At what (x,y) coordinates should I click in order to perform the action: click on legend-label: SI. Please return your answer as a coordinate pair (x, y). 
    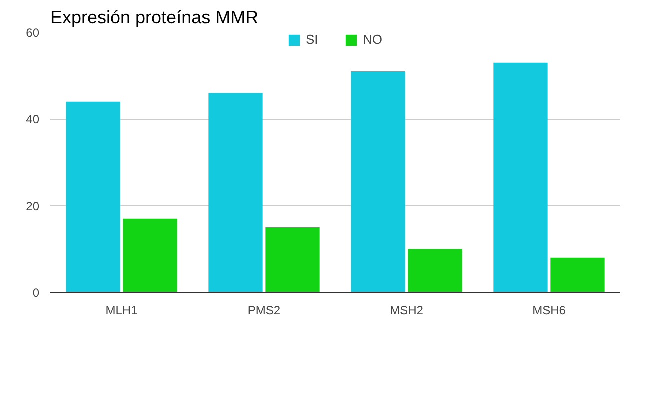
    Looking at the image, I should click on (313, 39).